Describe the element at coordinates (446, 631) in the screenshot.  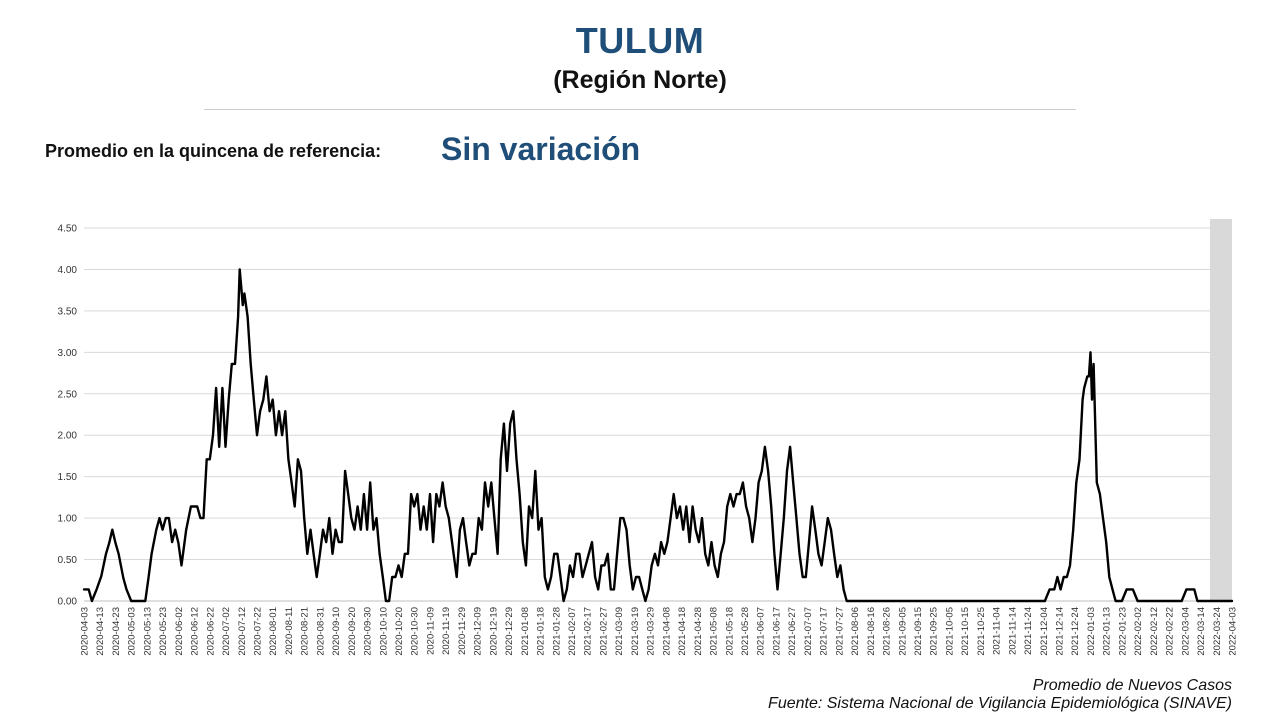
I see `x-tick-label: 2020-11-19` at that location.